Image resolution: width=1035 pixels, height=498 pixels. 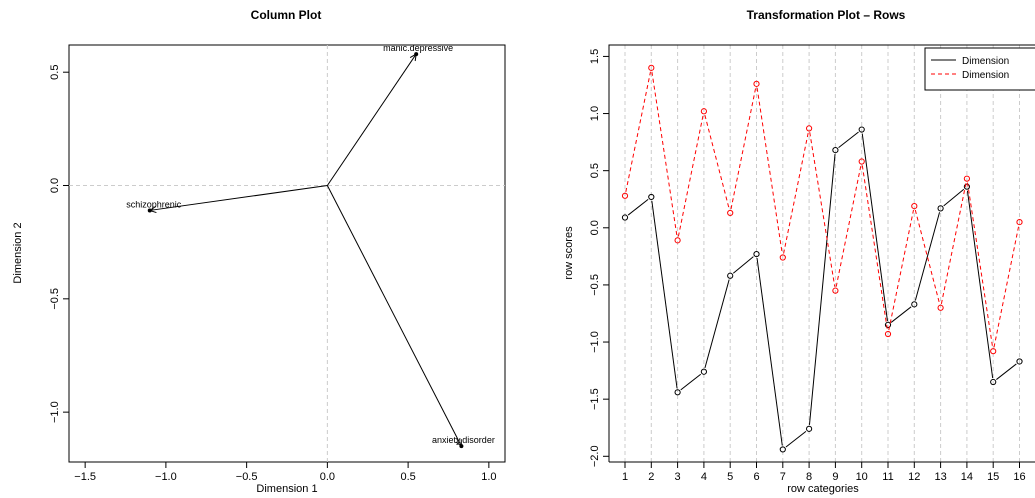 What do you see at coordinates (730, 477) in the screenshot?
I see `x-tick-label: 5` at bounding box center [730, 477].